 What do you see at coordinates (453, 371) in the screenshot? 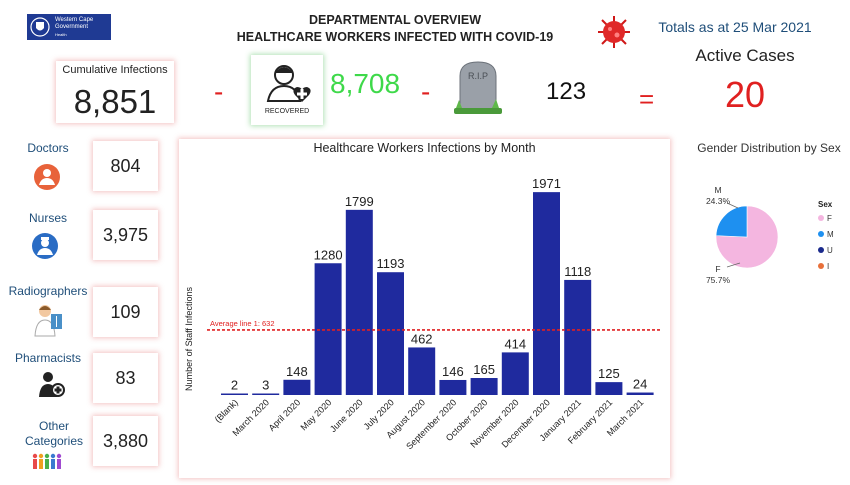
I see `data-label-7: 146` at bounding box center [453, 371].